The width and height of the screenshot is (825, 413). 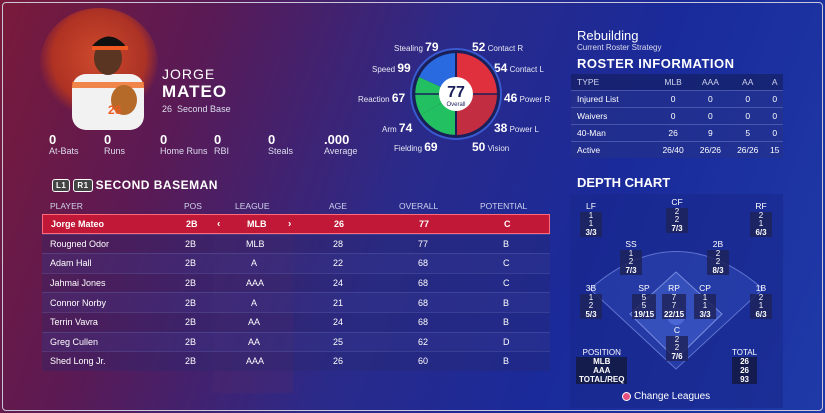 I want to click on svg-text: 26, so click(x=115, y=110).